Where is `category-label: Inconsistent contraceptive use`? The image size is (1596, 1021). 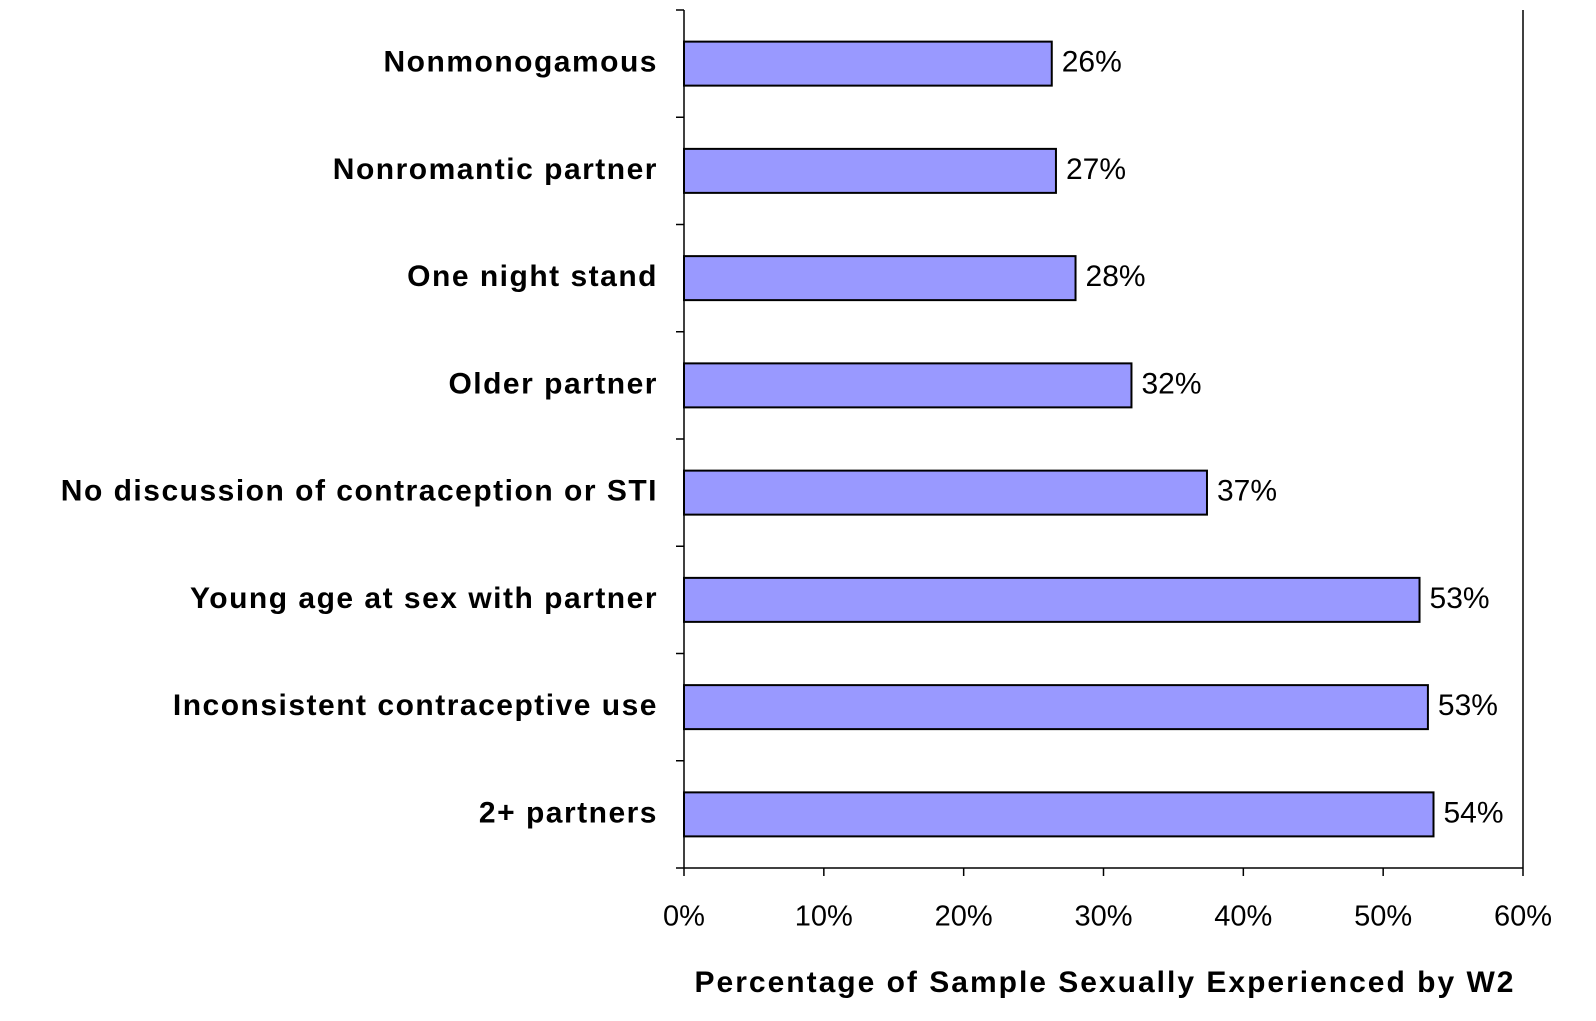 category-label: Inconsistent contraceptive use is located at coordinates (415, 705).